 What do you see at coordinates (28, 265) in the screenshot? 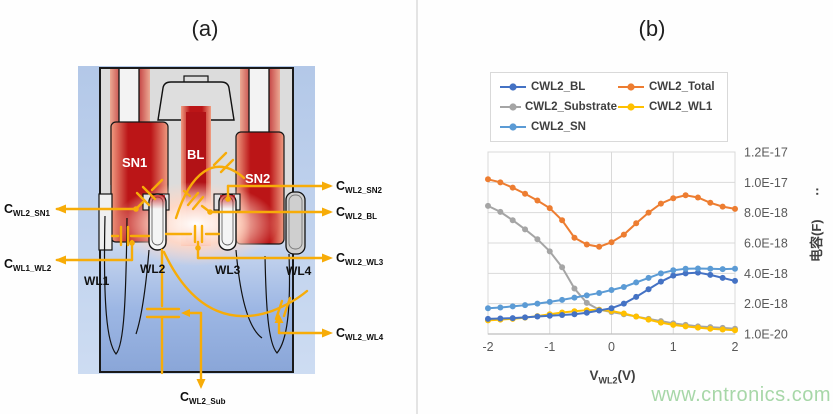
I see `cap-label-wl1-wl2: CWL1_WL2` at bounding box center [28, 265].